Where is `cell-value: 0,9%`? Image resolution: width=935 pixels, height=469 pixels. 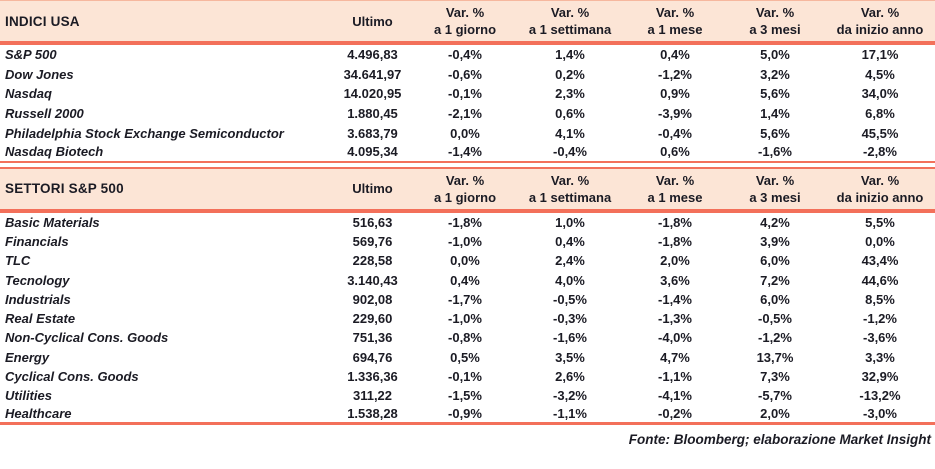 cell-value: 0,9% is located at coordinates (675, 94).